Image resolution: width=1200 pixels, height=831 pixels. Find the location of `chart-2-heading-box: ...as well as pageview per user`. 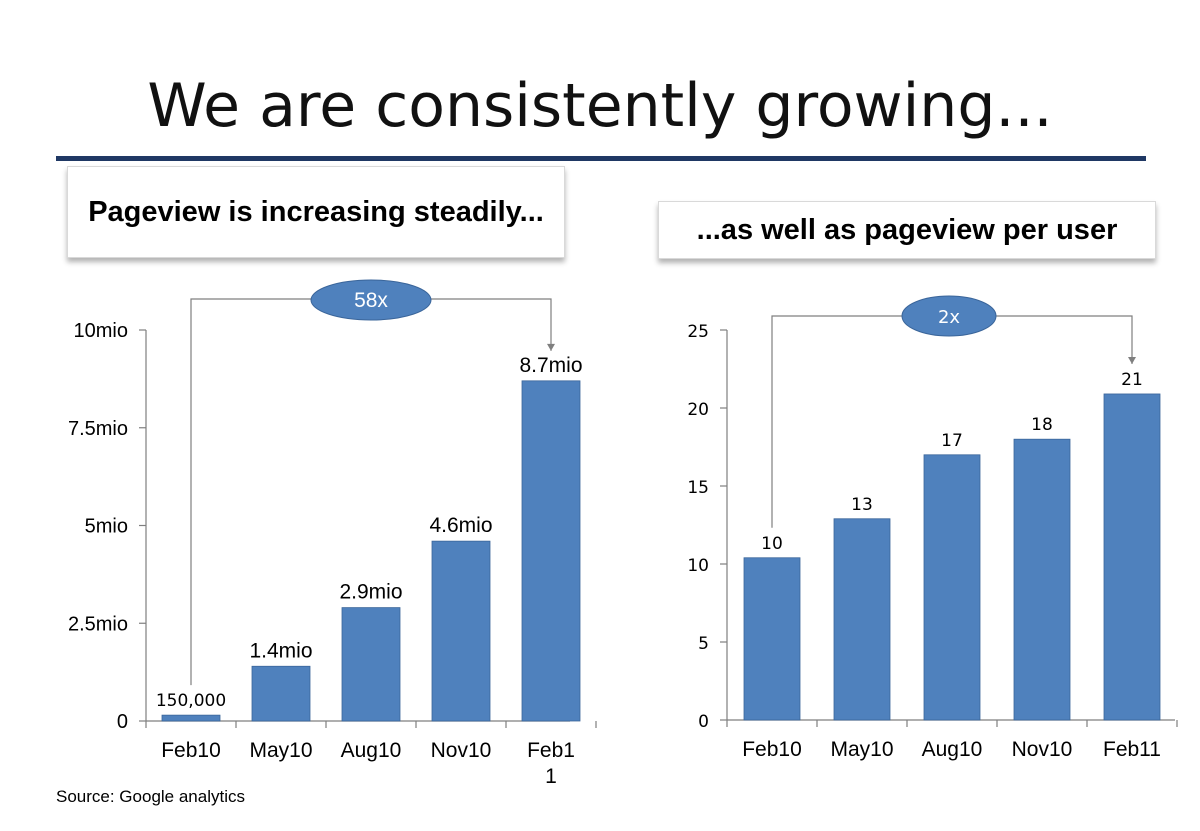

chart-2-heading-box: ...as well as pageview per user is located at coordinates (907, 230).